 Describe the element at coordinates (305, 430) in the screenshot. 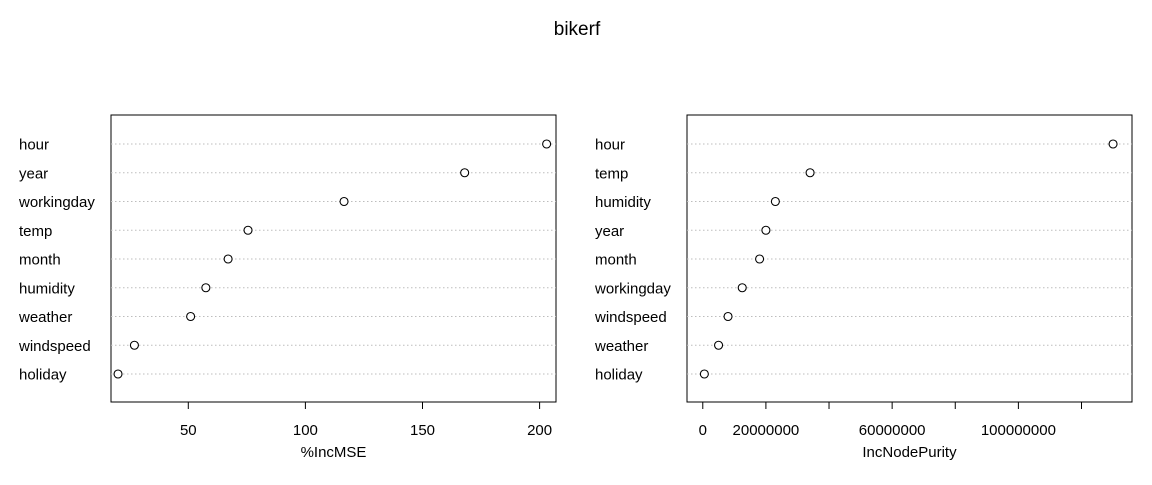

I see `x-tick-label: 100` at that location.